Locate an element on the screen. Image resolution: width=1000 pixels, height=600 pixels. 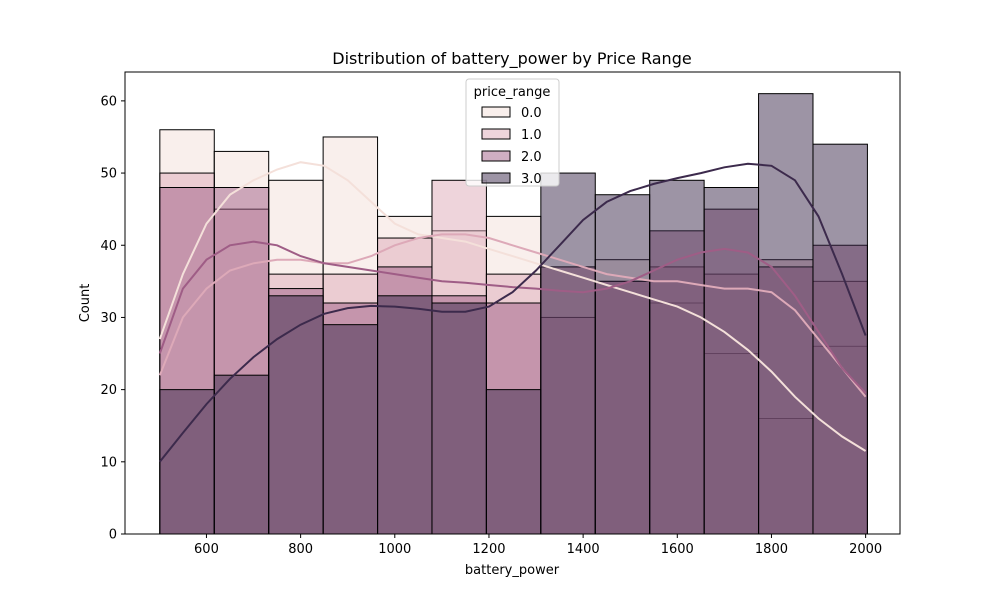
legend: price_range 0.0 1.0 2.0 3.0 is located at coordinates (512, 132).